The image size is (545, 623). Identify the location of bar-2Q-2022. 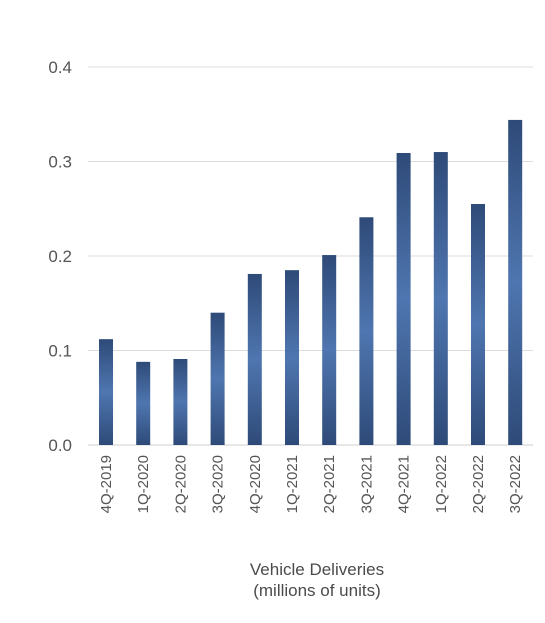
(478, 324).